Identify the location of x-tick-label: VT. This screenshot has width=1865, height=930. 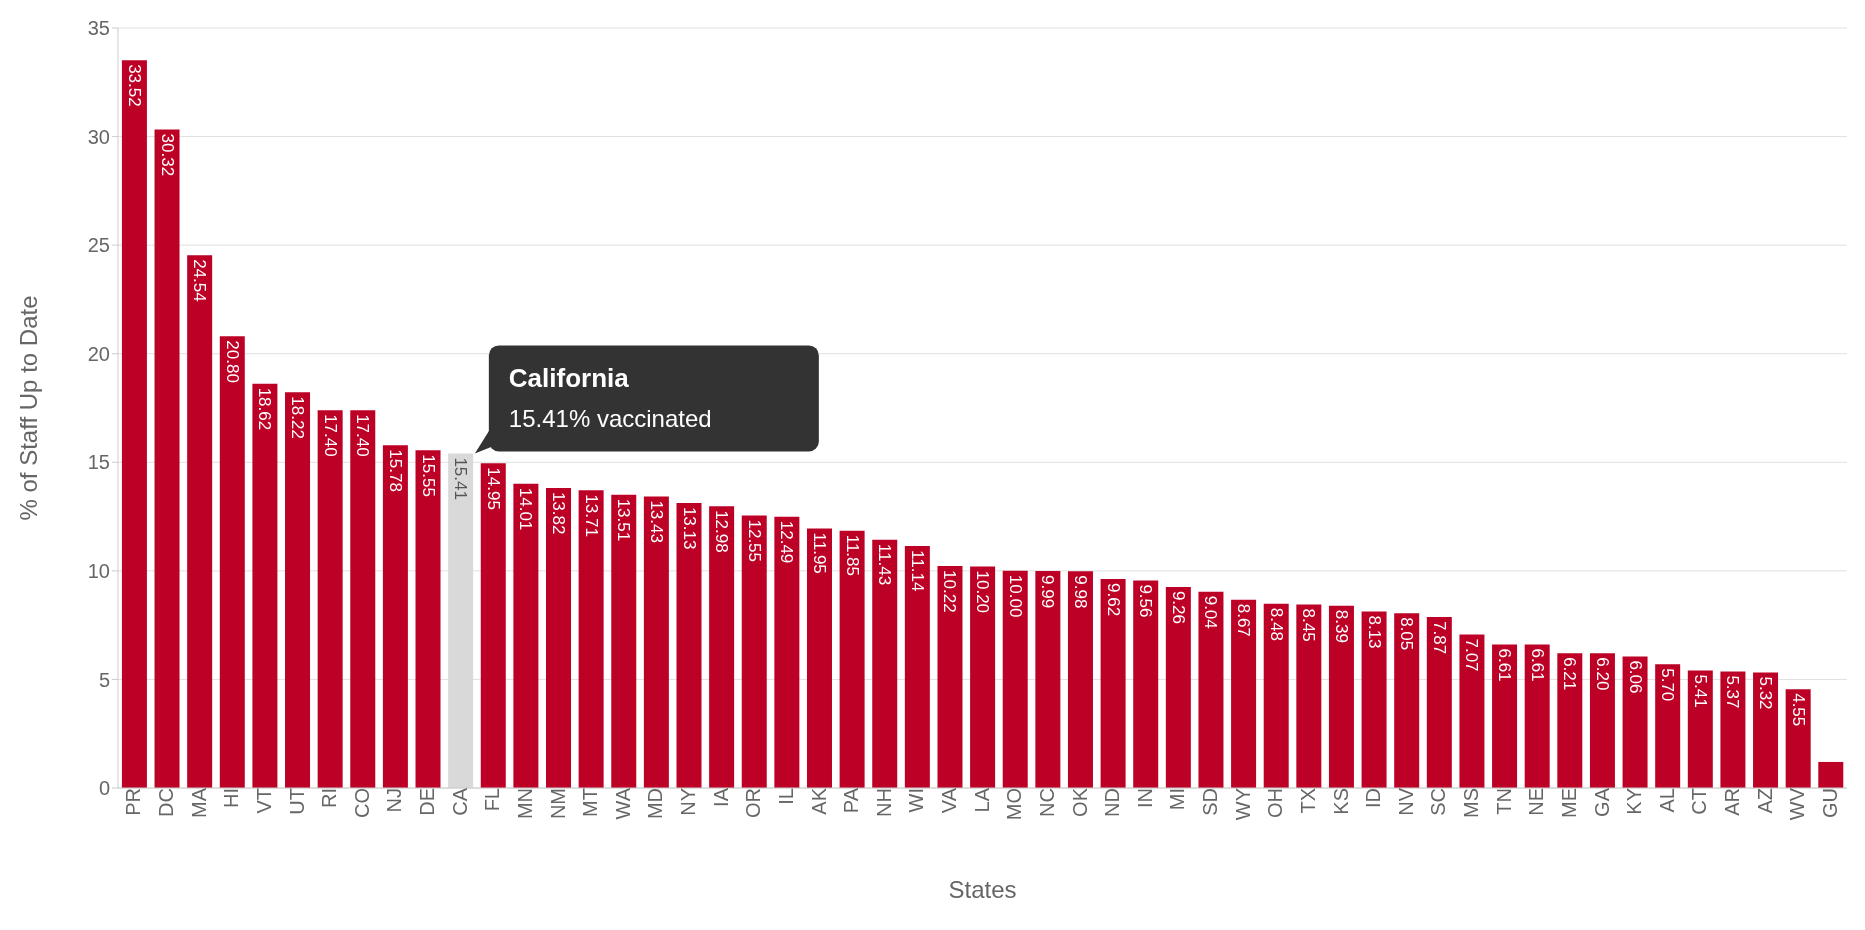
(264, 801).